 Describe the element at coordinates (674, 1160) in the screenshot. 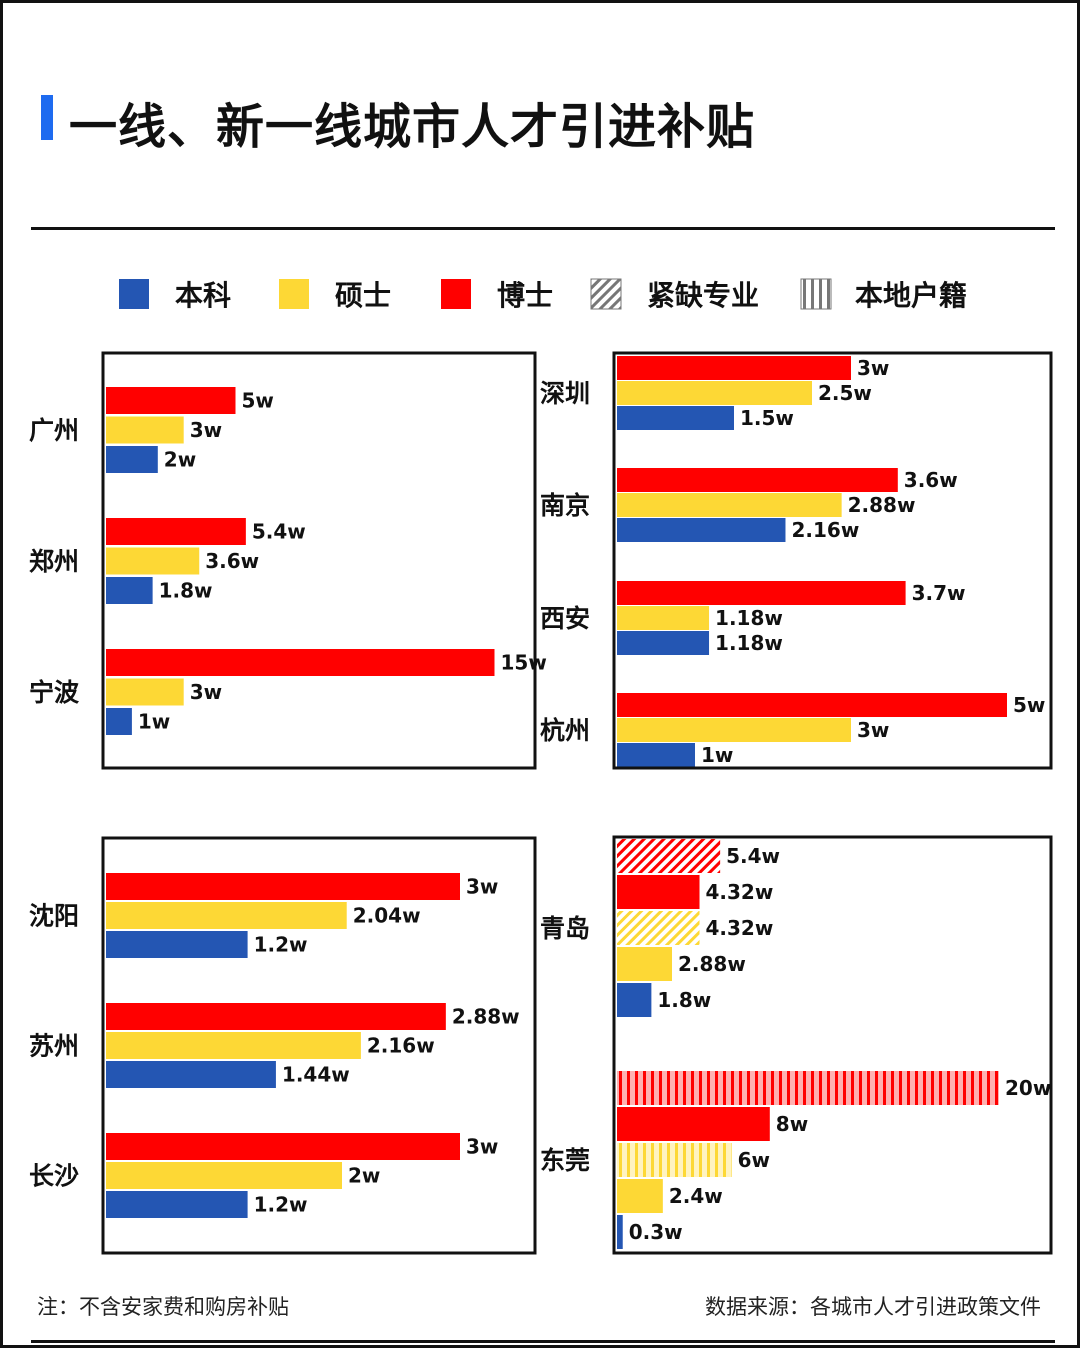

I see `bar-东莞-硕士-本地户籍` at that location.